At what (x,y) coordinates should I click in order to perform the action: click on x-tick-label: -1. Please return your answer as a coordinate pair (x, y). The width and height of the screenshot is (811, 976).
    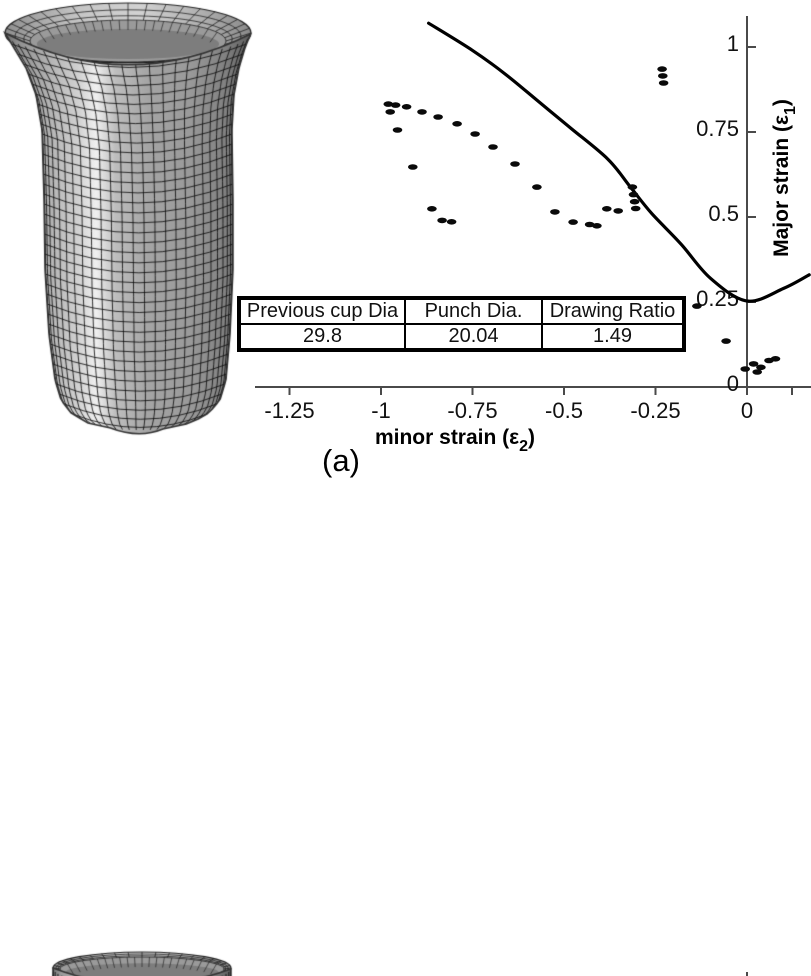
    Looking at the image, I should click on (381, 410).